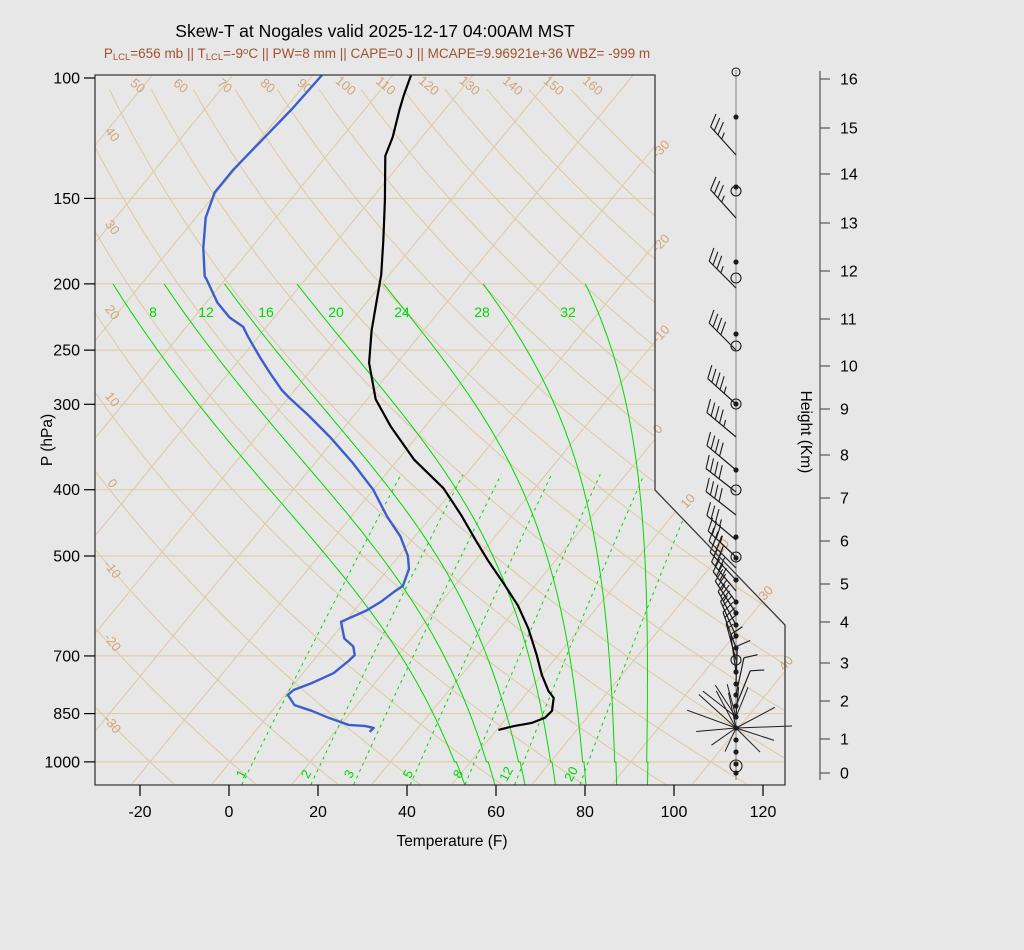  I want to click on svg-text: 1000, so click(62, 762).